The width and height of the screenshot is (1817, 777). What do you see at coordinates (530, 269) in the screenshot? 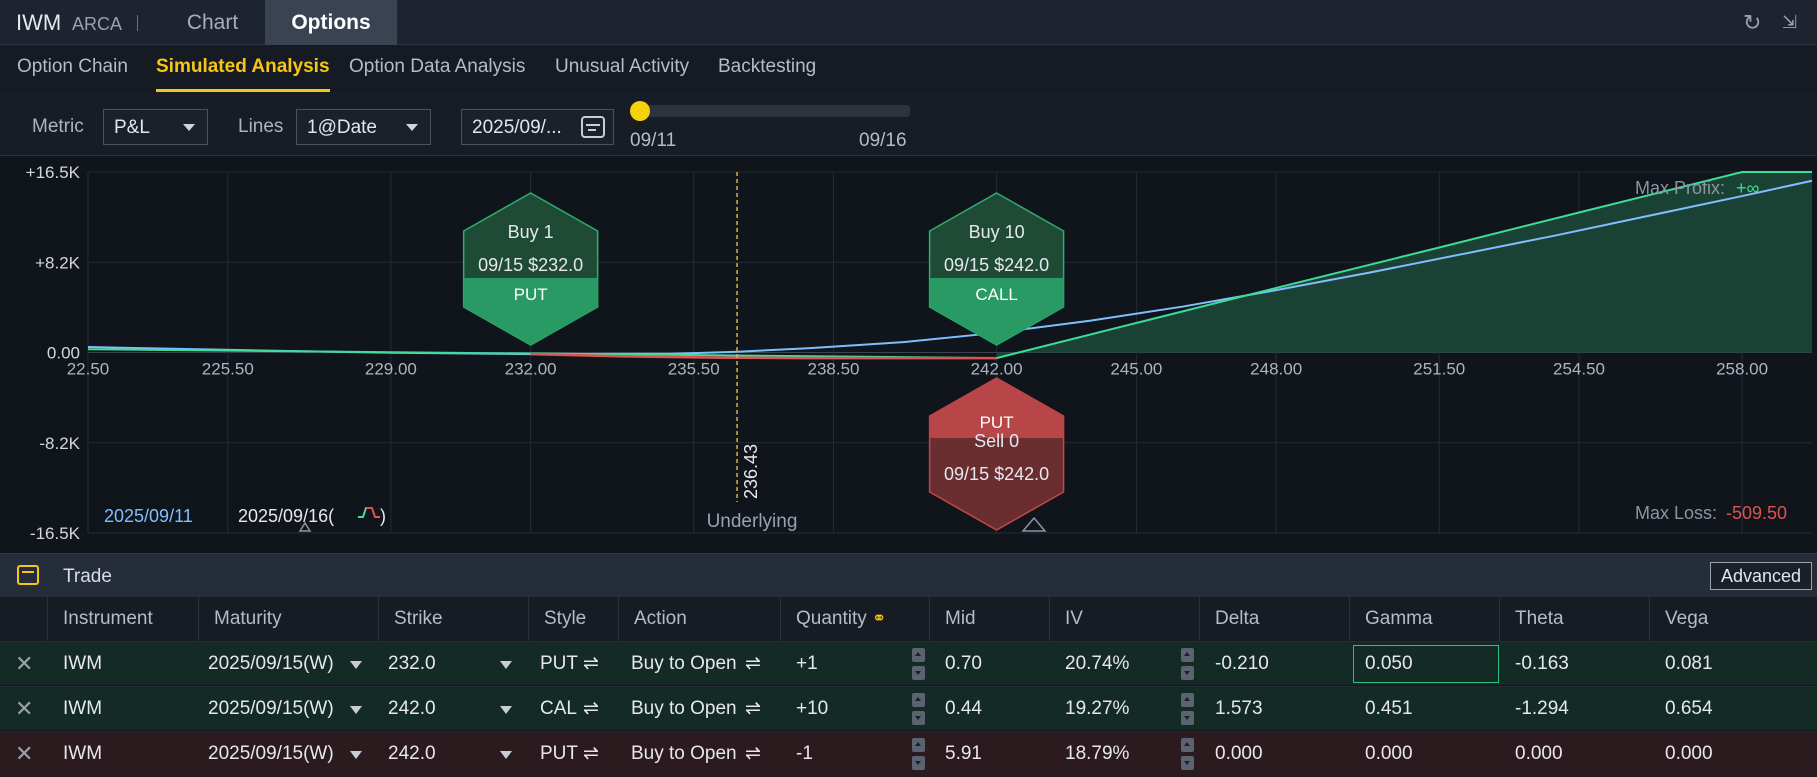
I see `buy-put-marker: PUT Buy 1 09/15 $232.0` at bounding box center [530, 269].